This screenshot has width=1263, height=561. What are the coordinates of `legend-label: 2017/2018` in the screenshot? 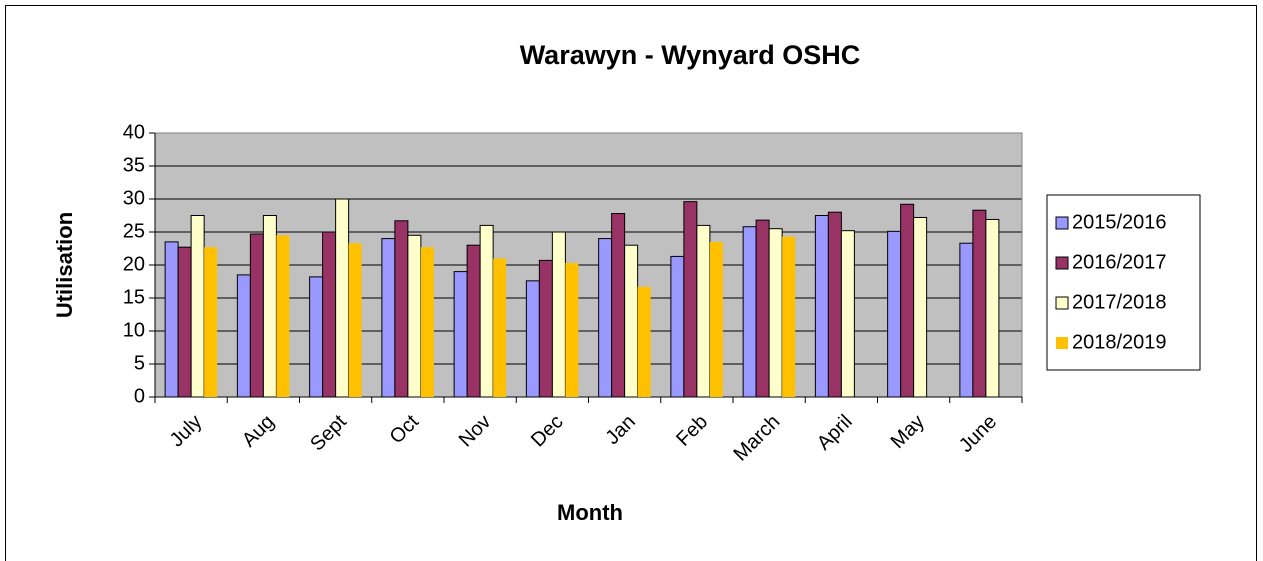 It's located at (1119, 302).